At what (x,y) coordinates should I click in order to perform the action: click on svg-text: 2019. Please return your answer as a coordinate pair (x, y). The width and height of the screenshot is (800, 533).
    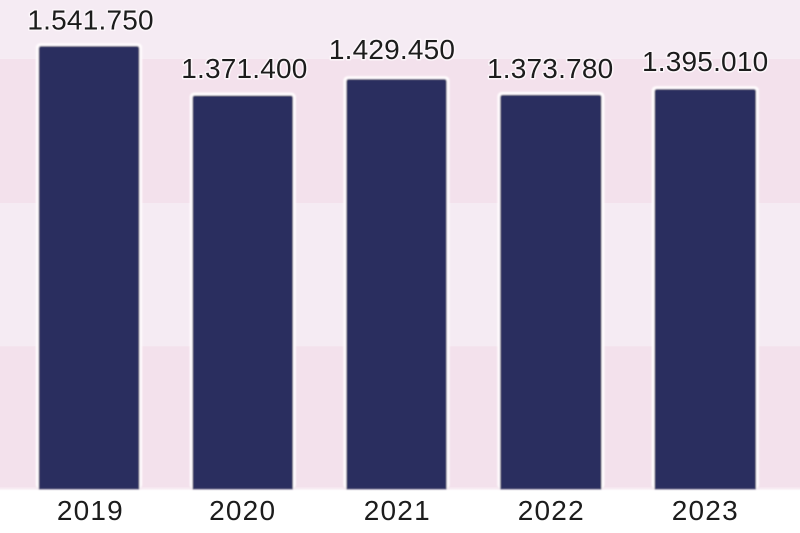
    Looking at the image, I should click on (90, 510).